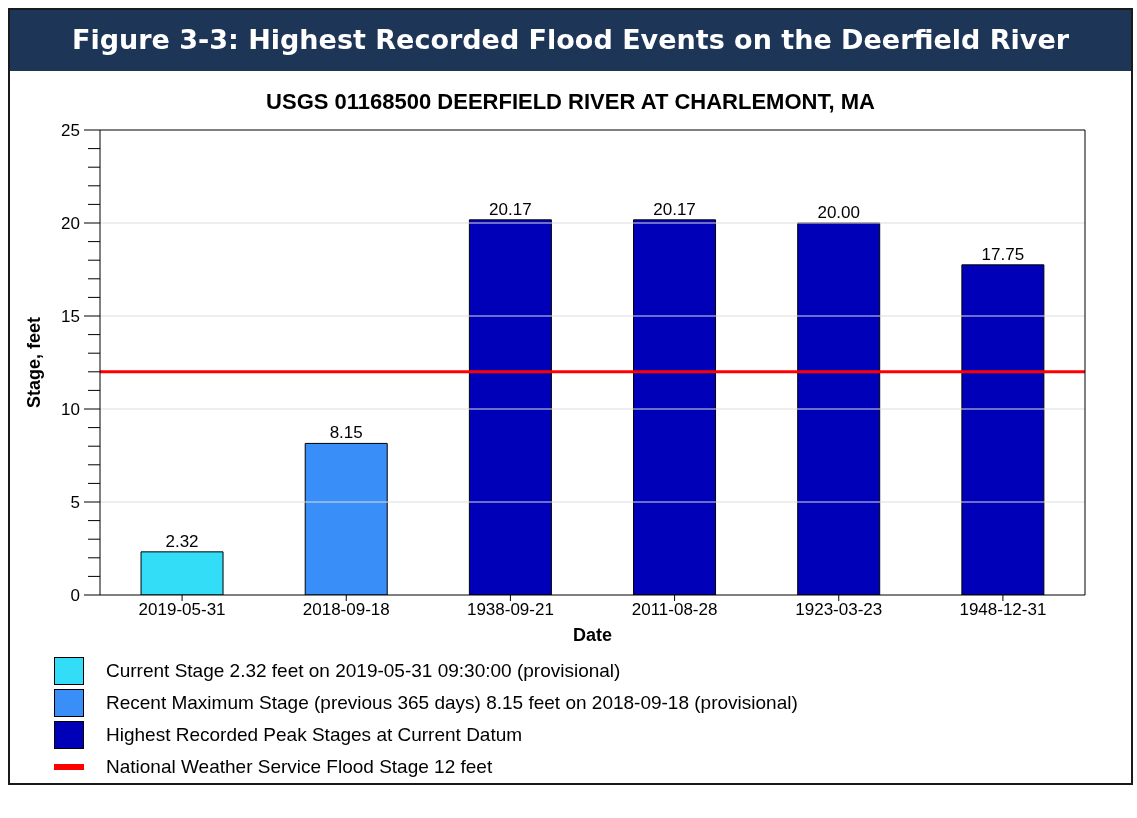  What do you see at coordinates (363, 671) in the screenshot?
I see `legend-label: Current Stage 2.32 feet on 2019-05-31 09:30:00 (provisional)` at bounding box center [363, 671].